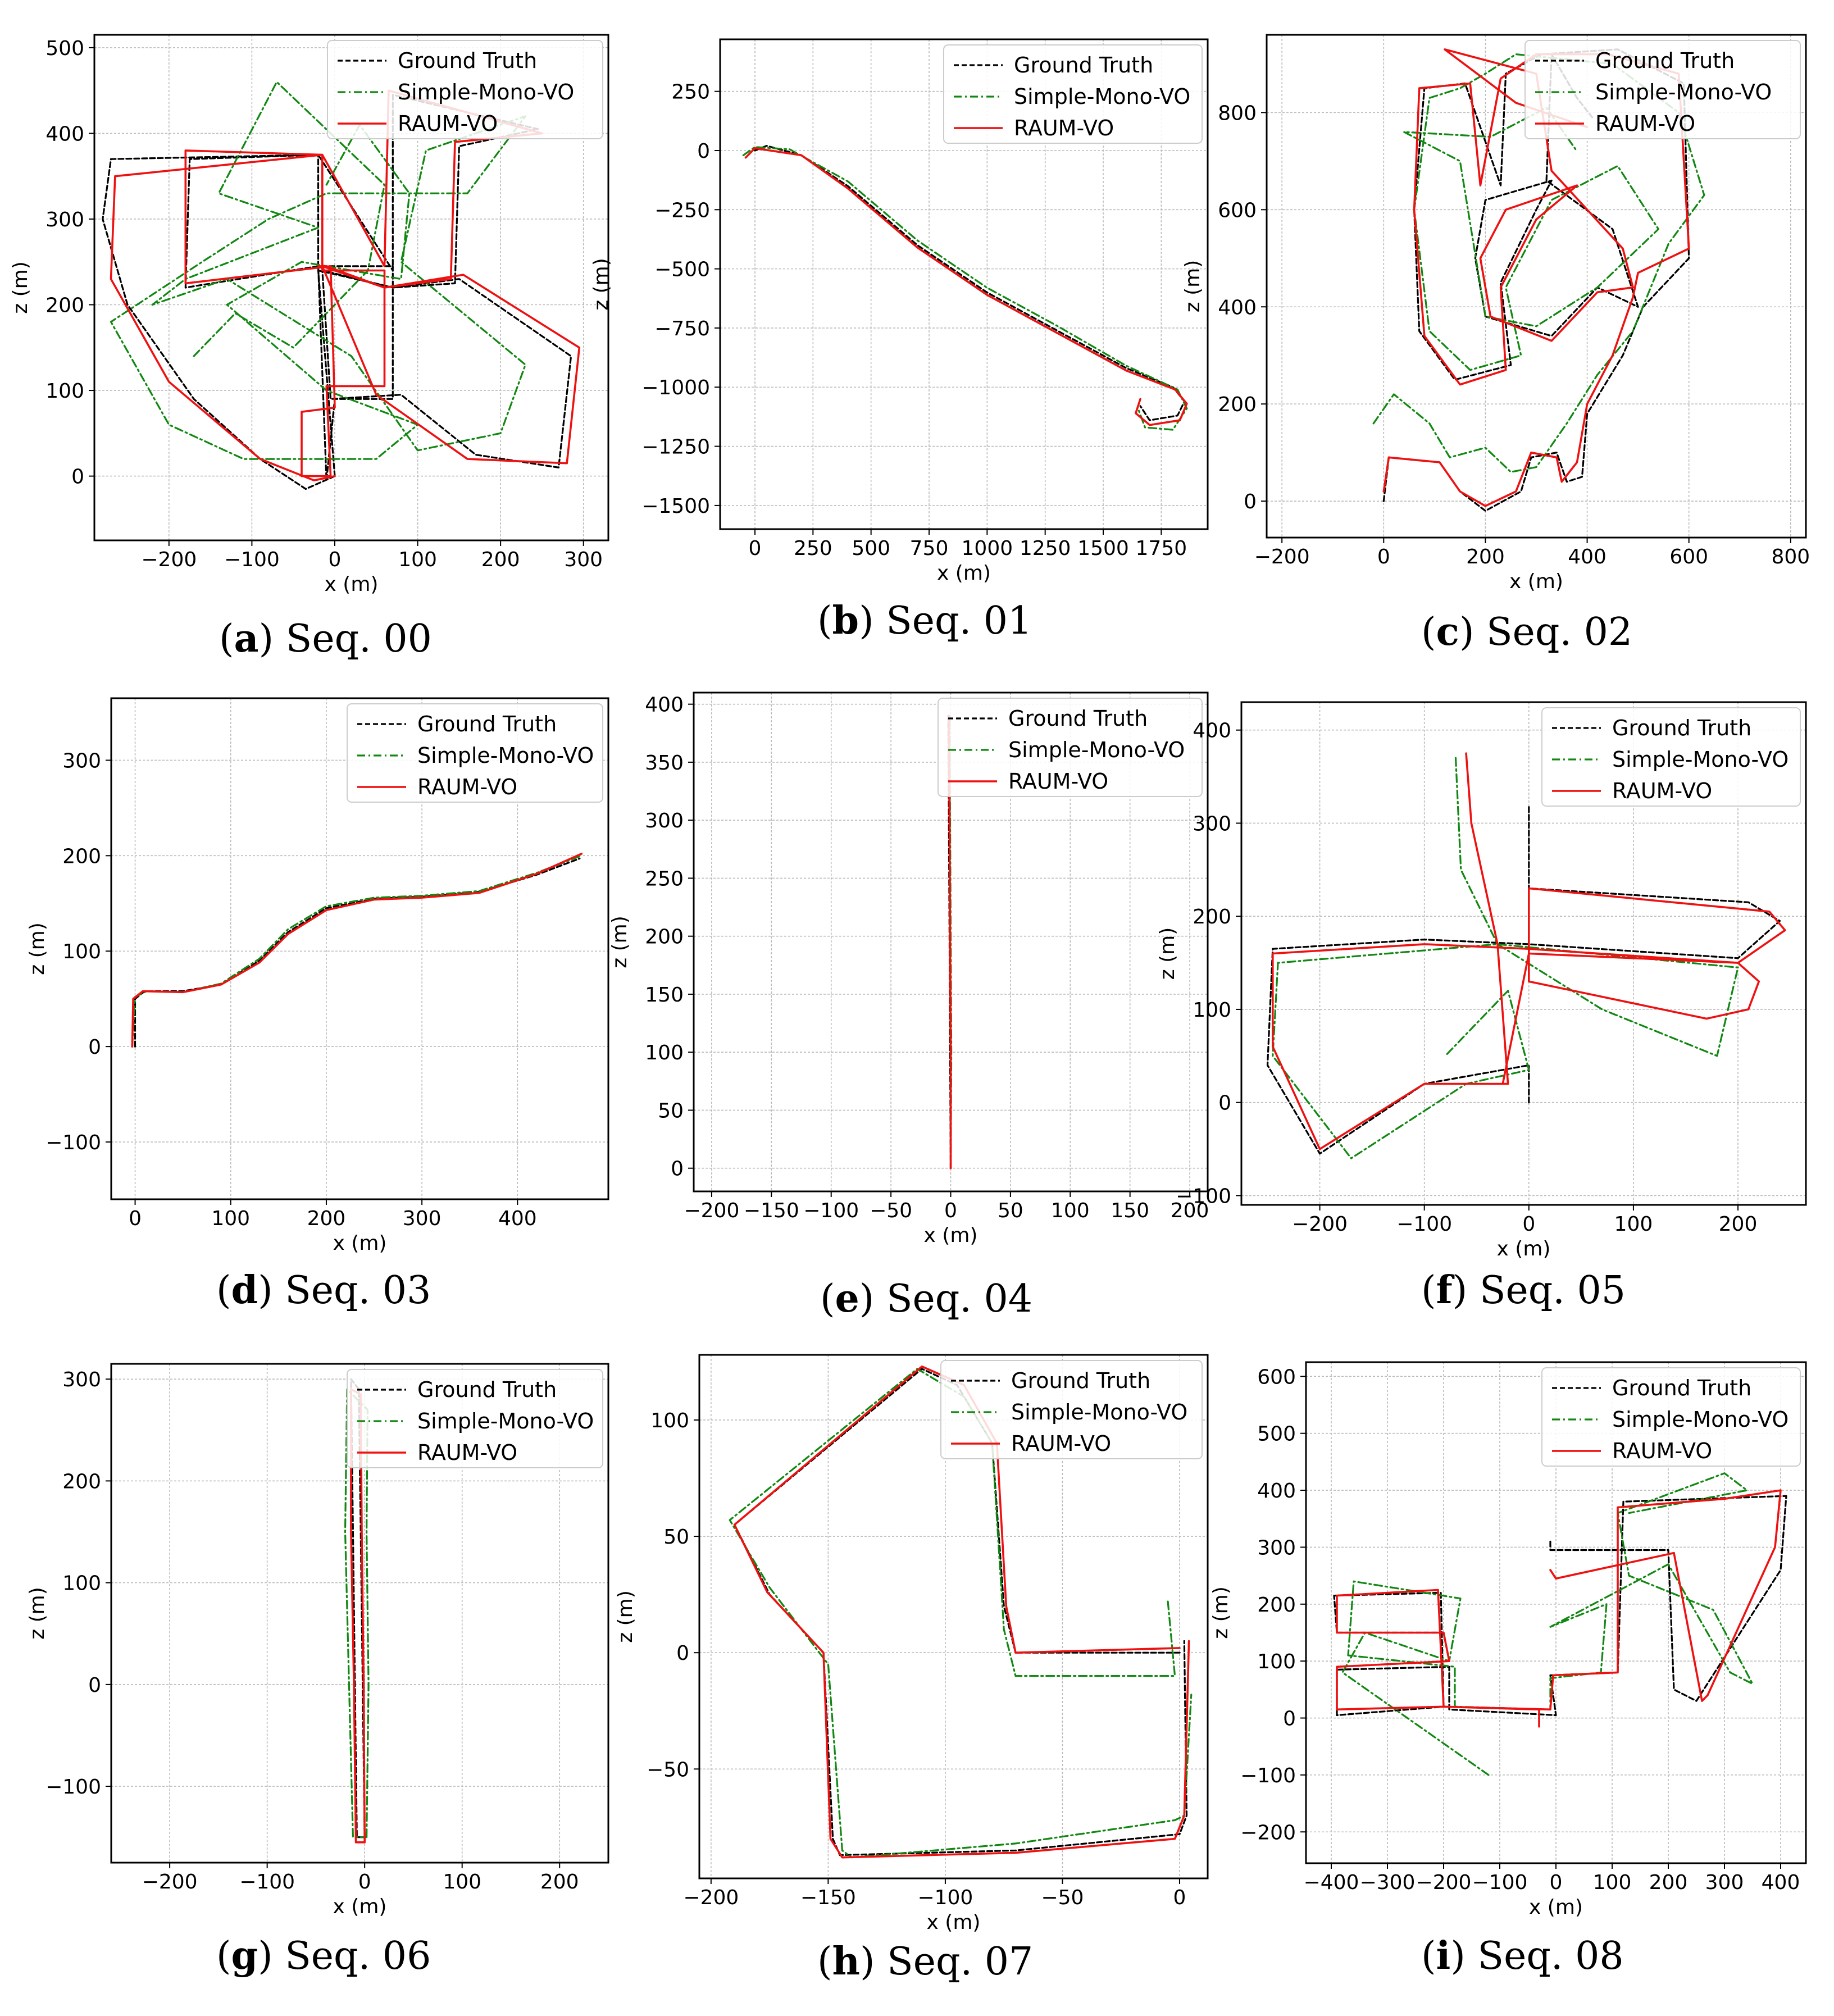 The width and height of the screenshot is (1834, 2016). What do you see at coordinates (682, 210) in the screenshot?
I see `y-tick-label: −250` at bounding box center [682, 210].